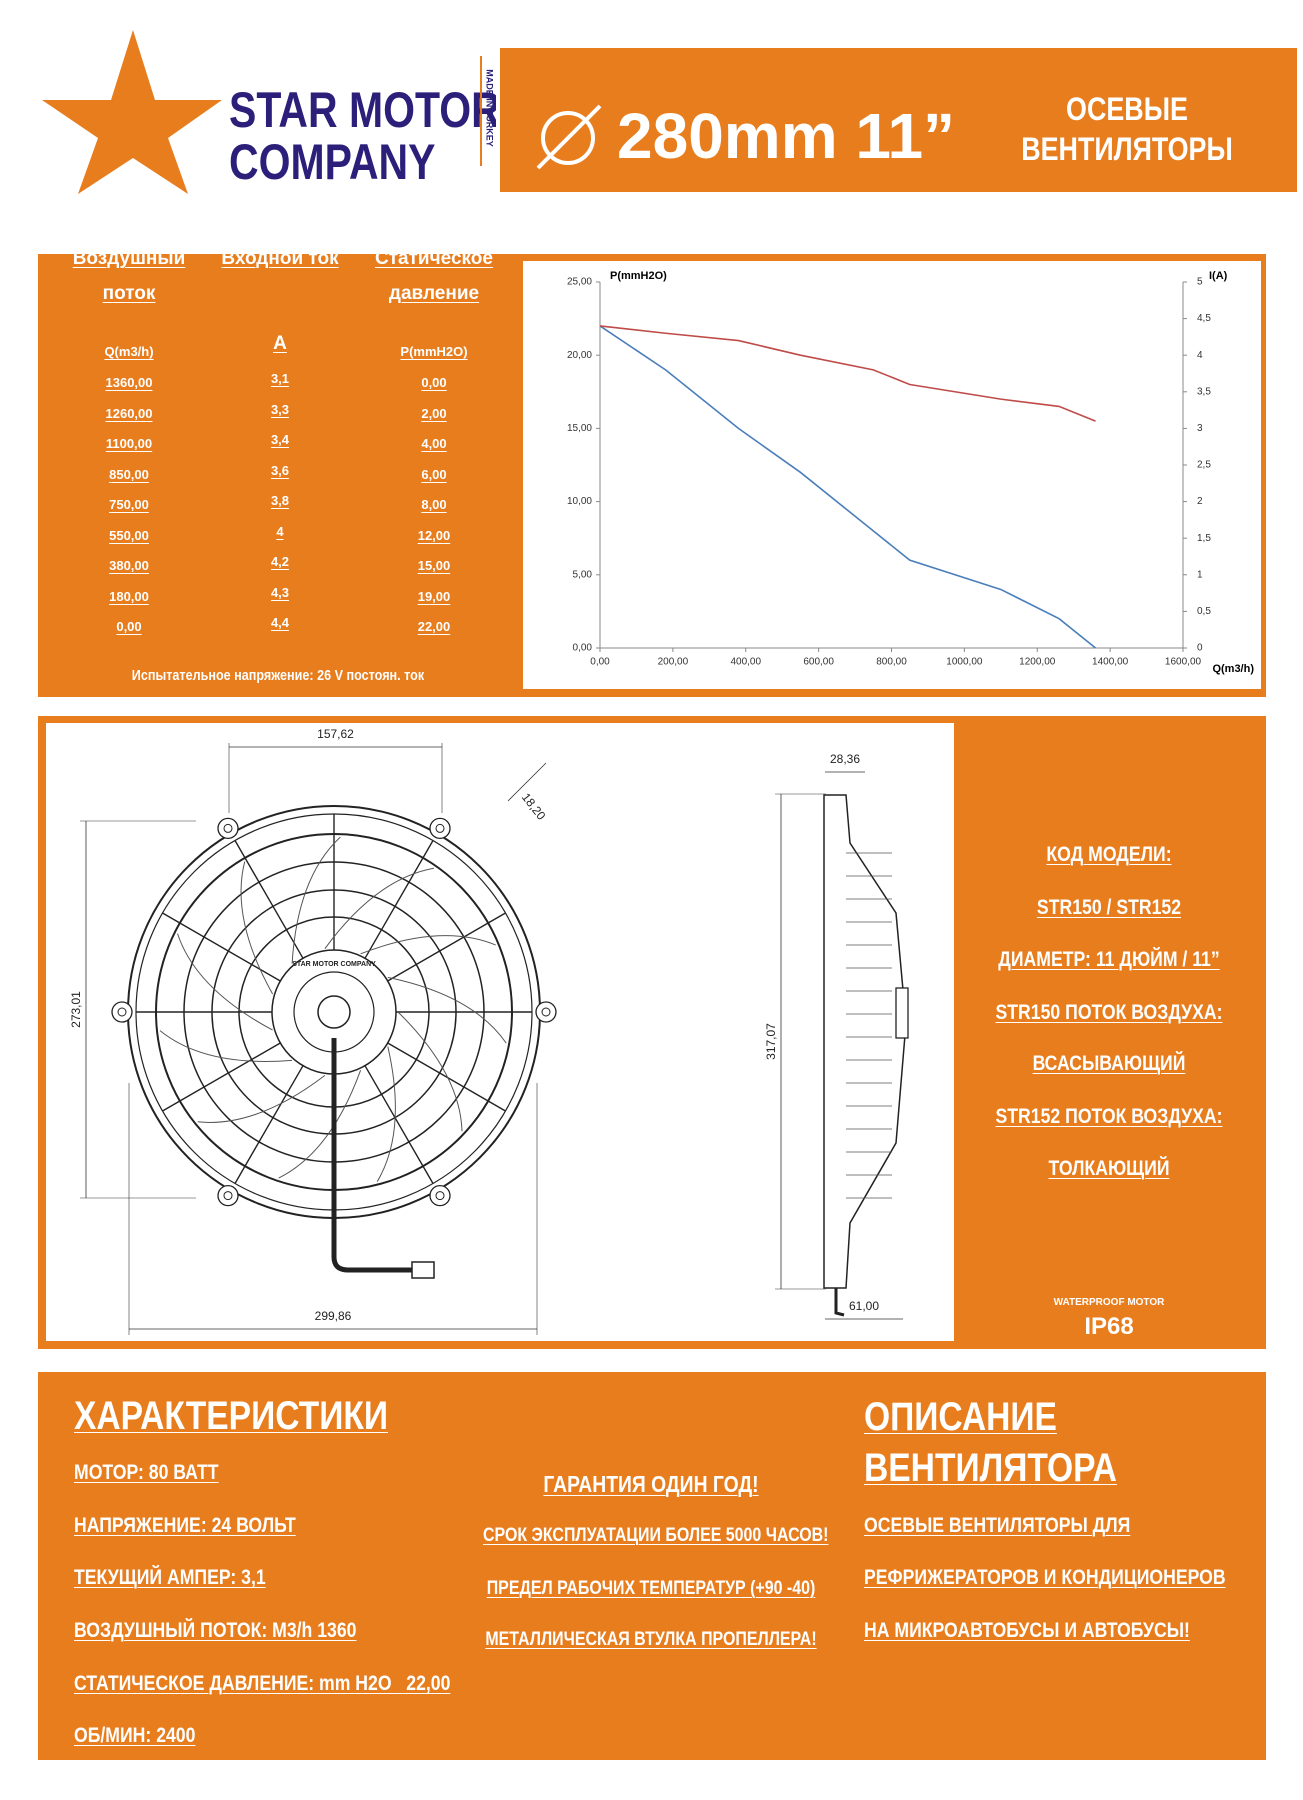 This screenshot has width=1303, height=1800. Describe the element at coordinates (280, 343) in the screenshot. I see `column-unit: A` at that location.